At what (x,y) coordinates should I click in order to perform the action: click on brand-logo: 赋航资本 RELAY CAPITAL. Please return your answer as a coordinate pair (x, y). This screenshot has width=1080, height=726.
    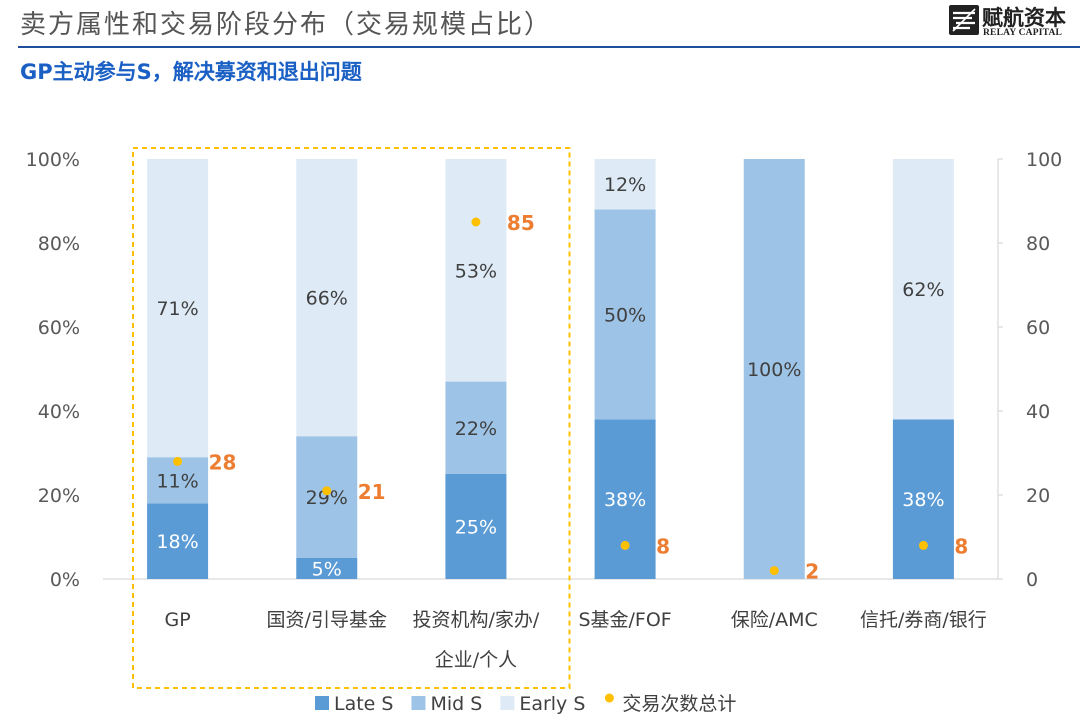
    Looking at the image, I should click on (1014, 22).